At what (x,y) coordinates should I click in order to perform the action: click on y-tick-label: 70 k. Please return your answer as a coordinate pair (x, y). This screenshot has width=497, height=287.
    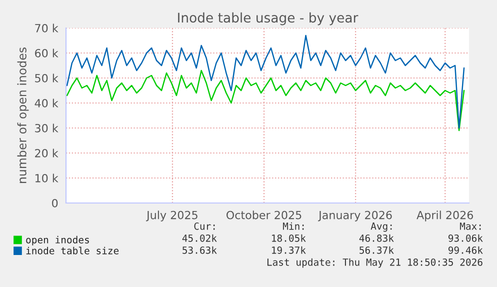
    Looking at the image, I should click on (46, 28).